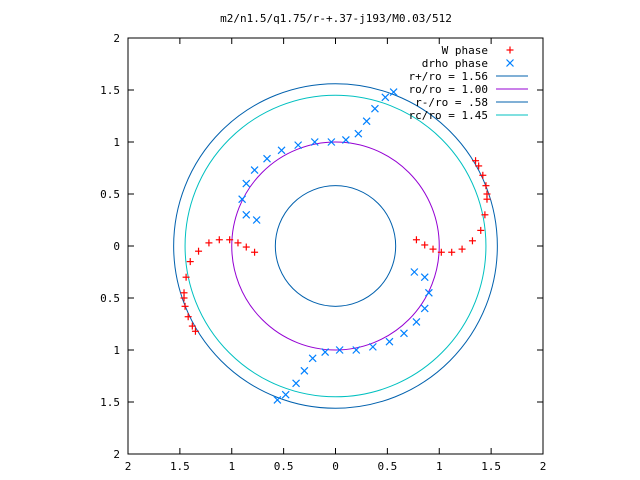  I want to click on legend-label: ro/ro = 1.00, so click(448, 89).